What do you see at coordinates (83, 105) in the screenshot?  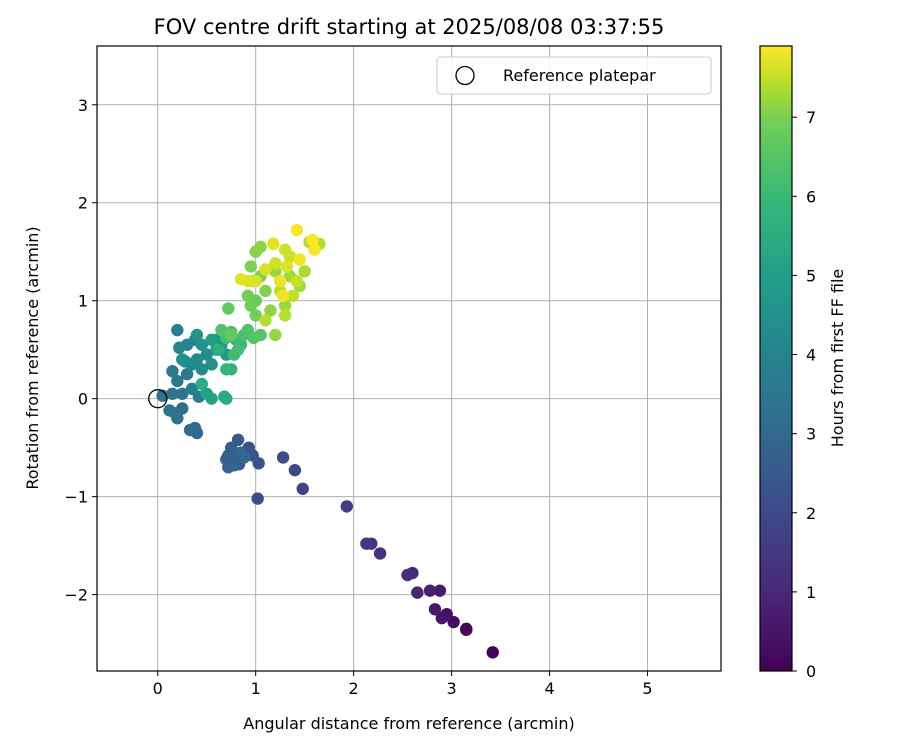 I see `y-tick-label: 3` at bounding box center [83, 105].